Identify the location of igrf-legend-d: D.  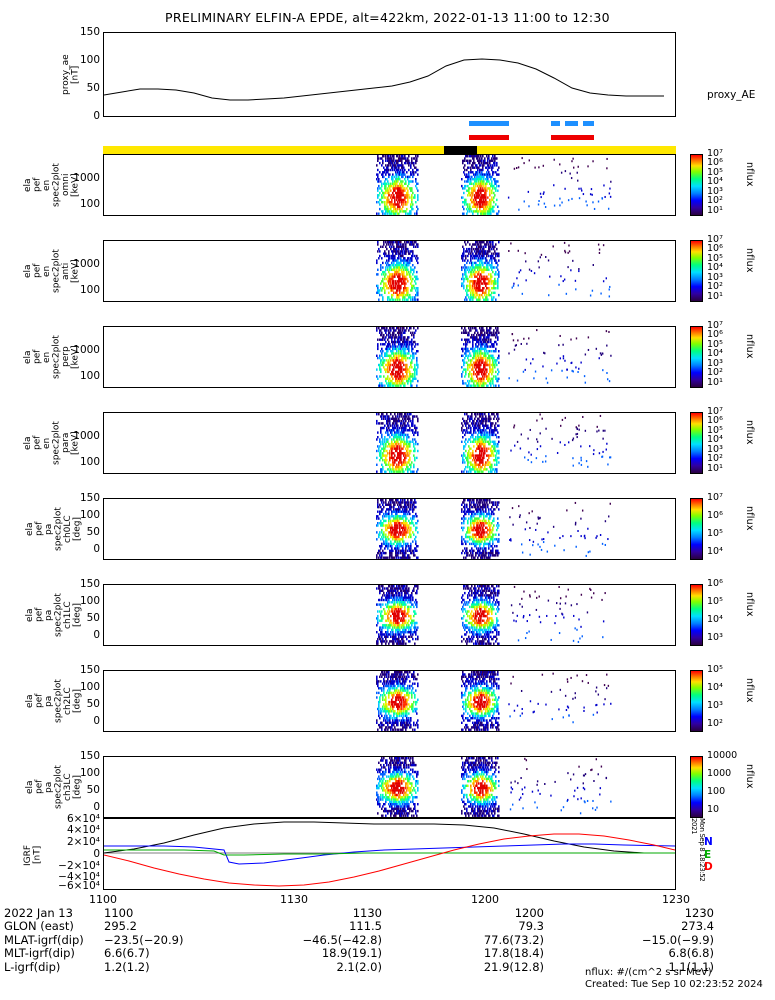
(708, 867).